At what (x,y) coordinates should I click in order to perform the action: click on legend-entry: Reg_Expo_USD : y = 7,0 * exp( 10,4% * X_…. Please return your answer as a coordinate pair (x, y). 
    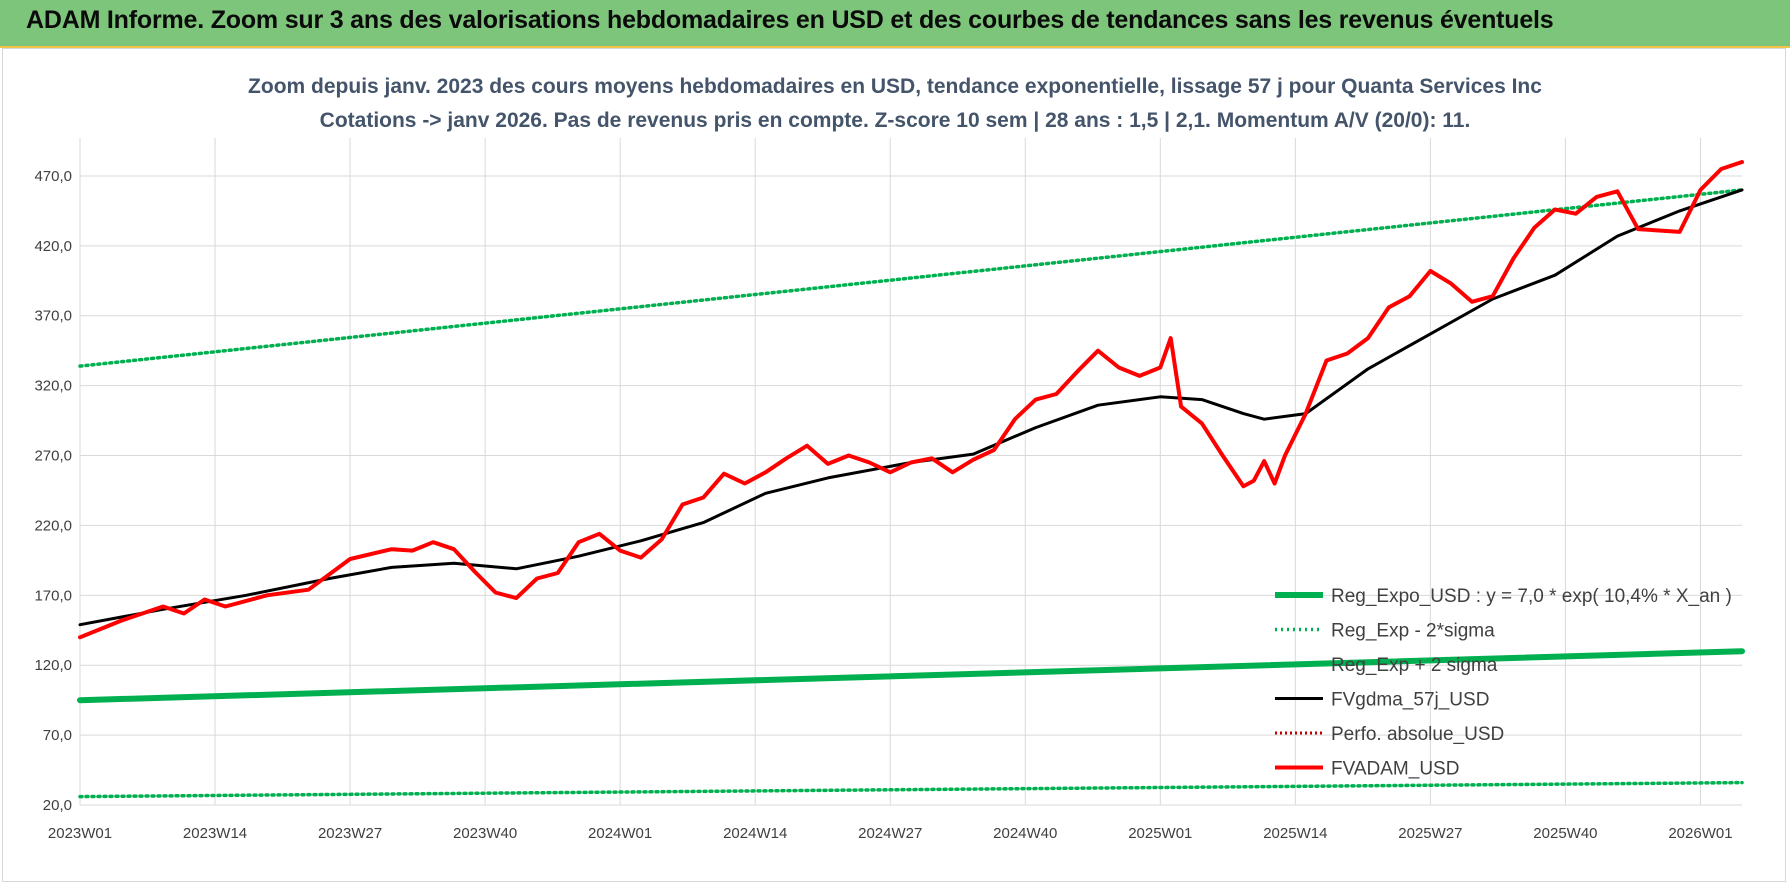
    Looking at the image, I should click on (1531, 596).